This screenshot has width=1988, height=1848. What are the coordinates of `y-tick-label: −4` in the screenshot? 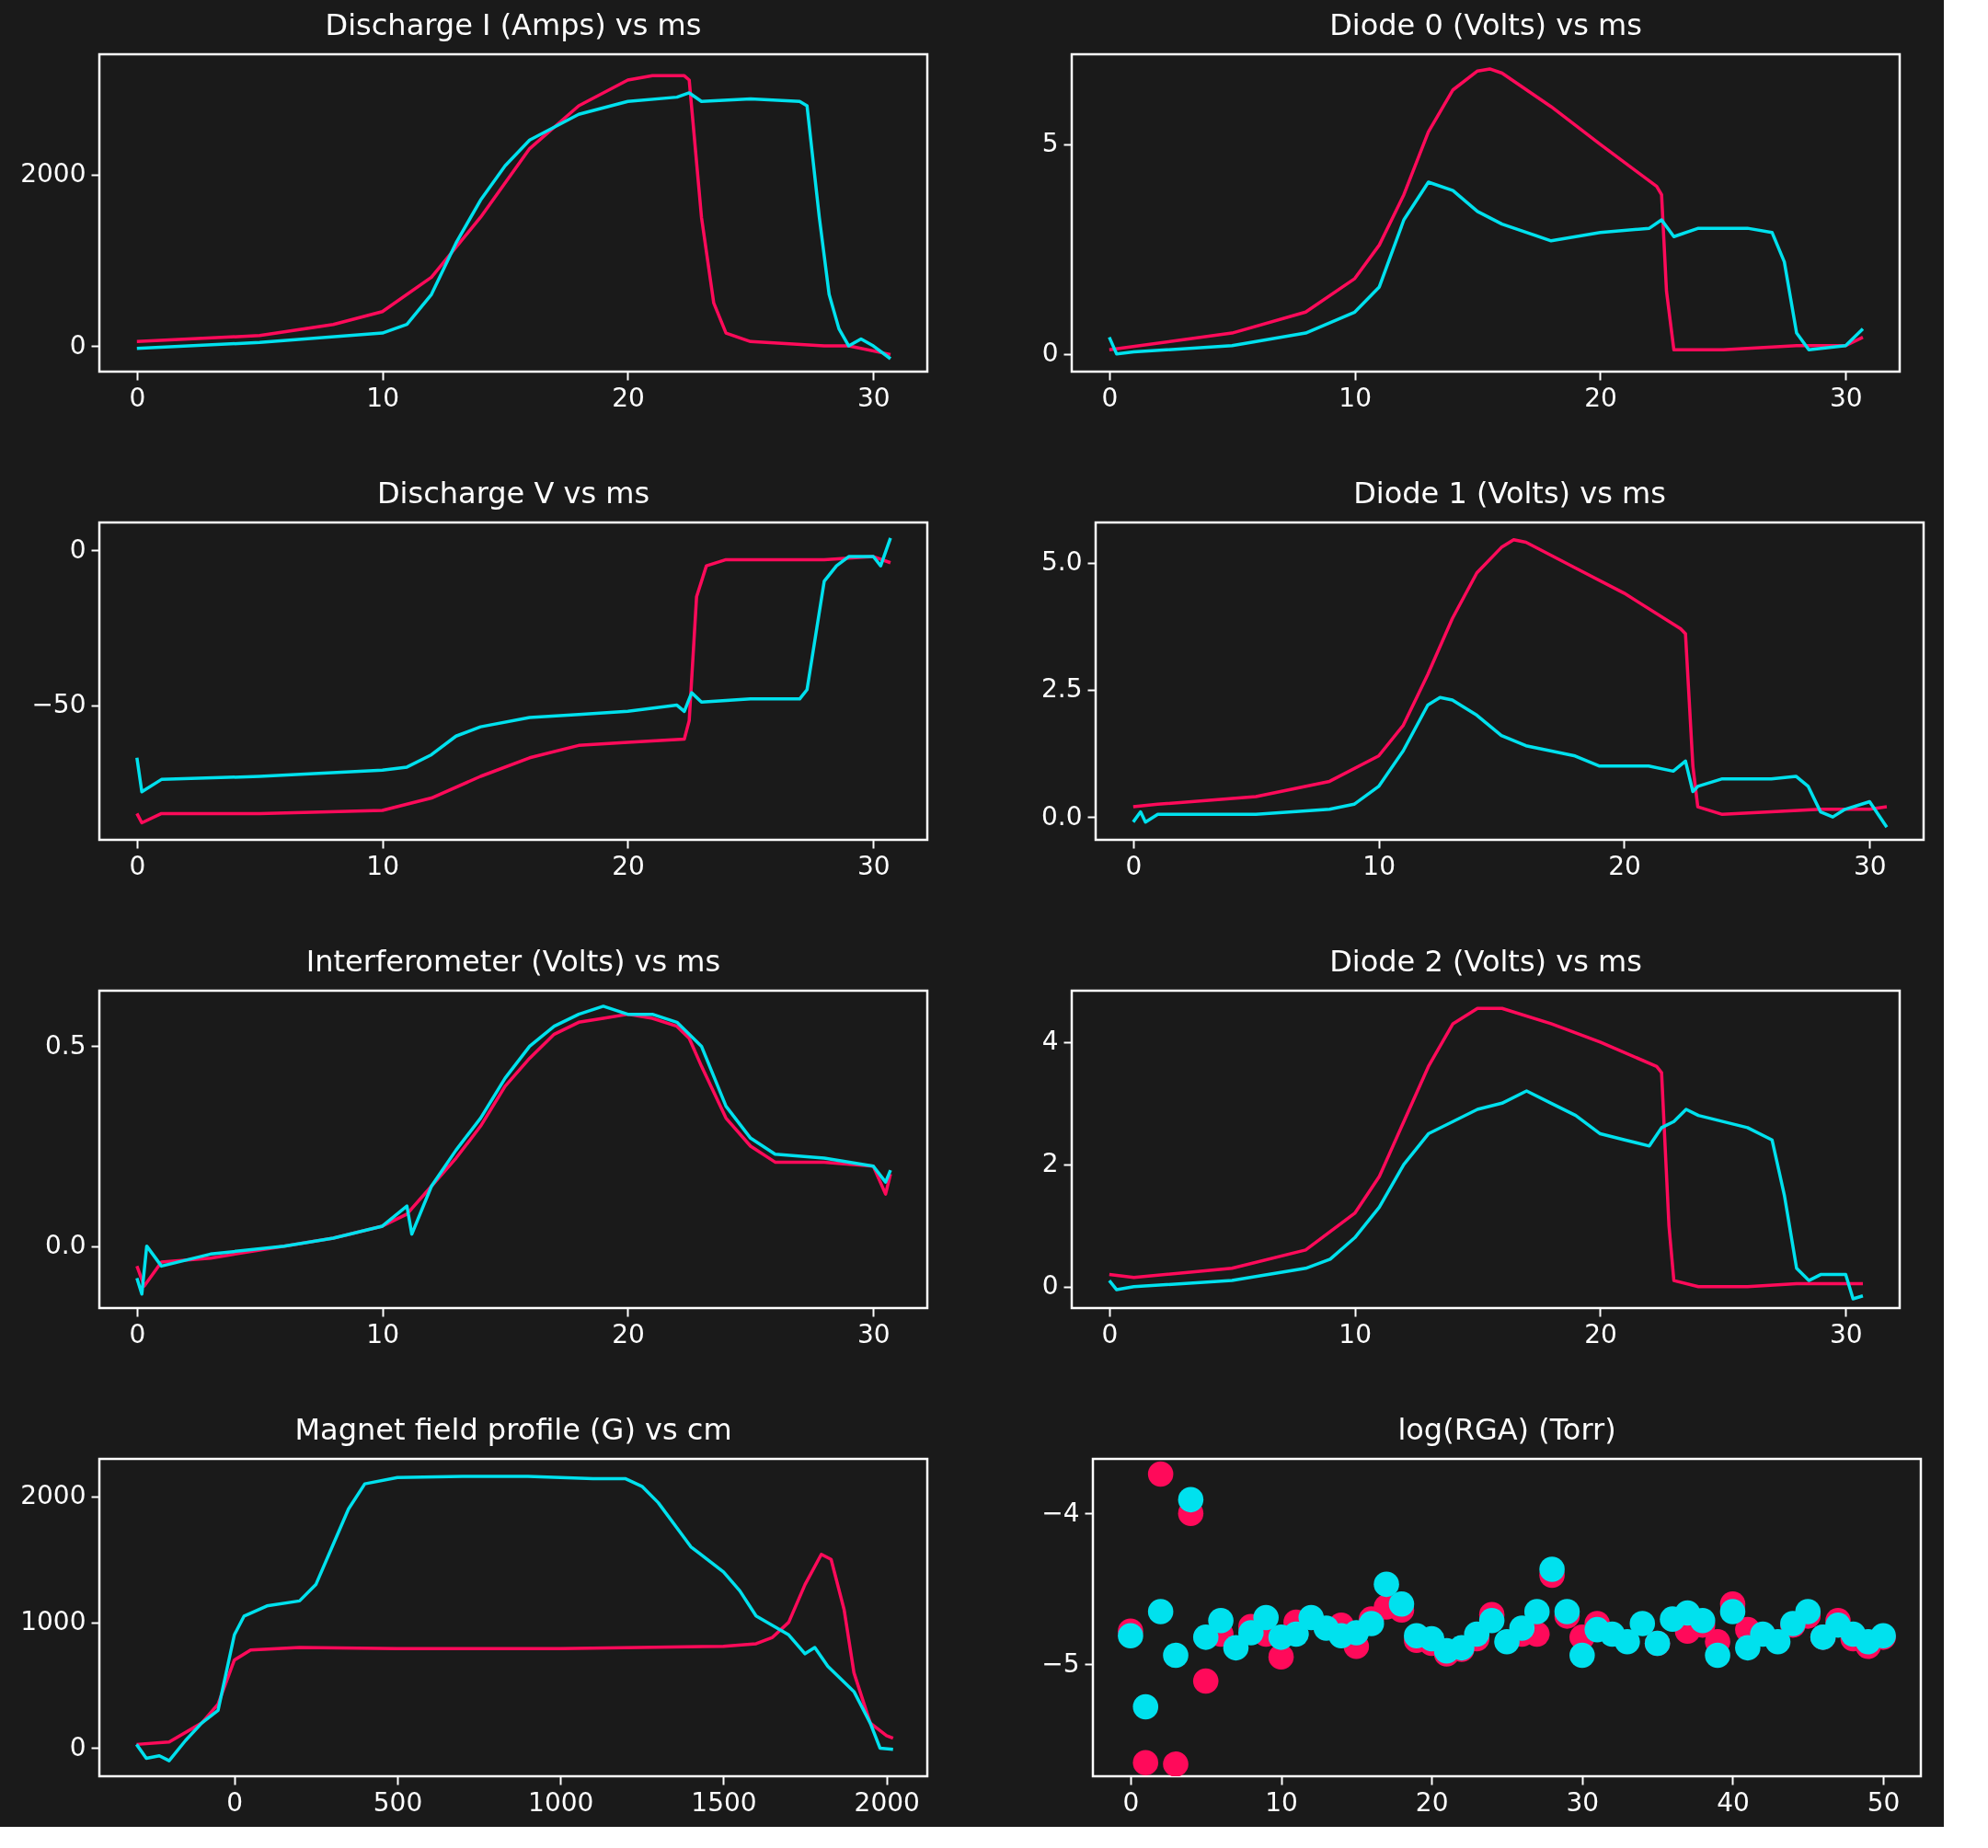 It's located at (1060, 1513).